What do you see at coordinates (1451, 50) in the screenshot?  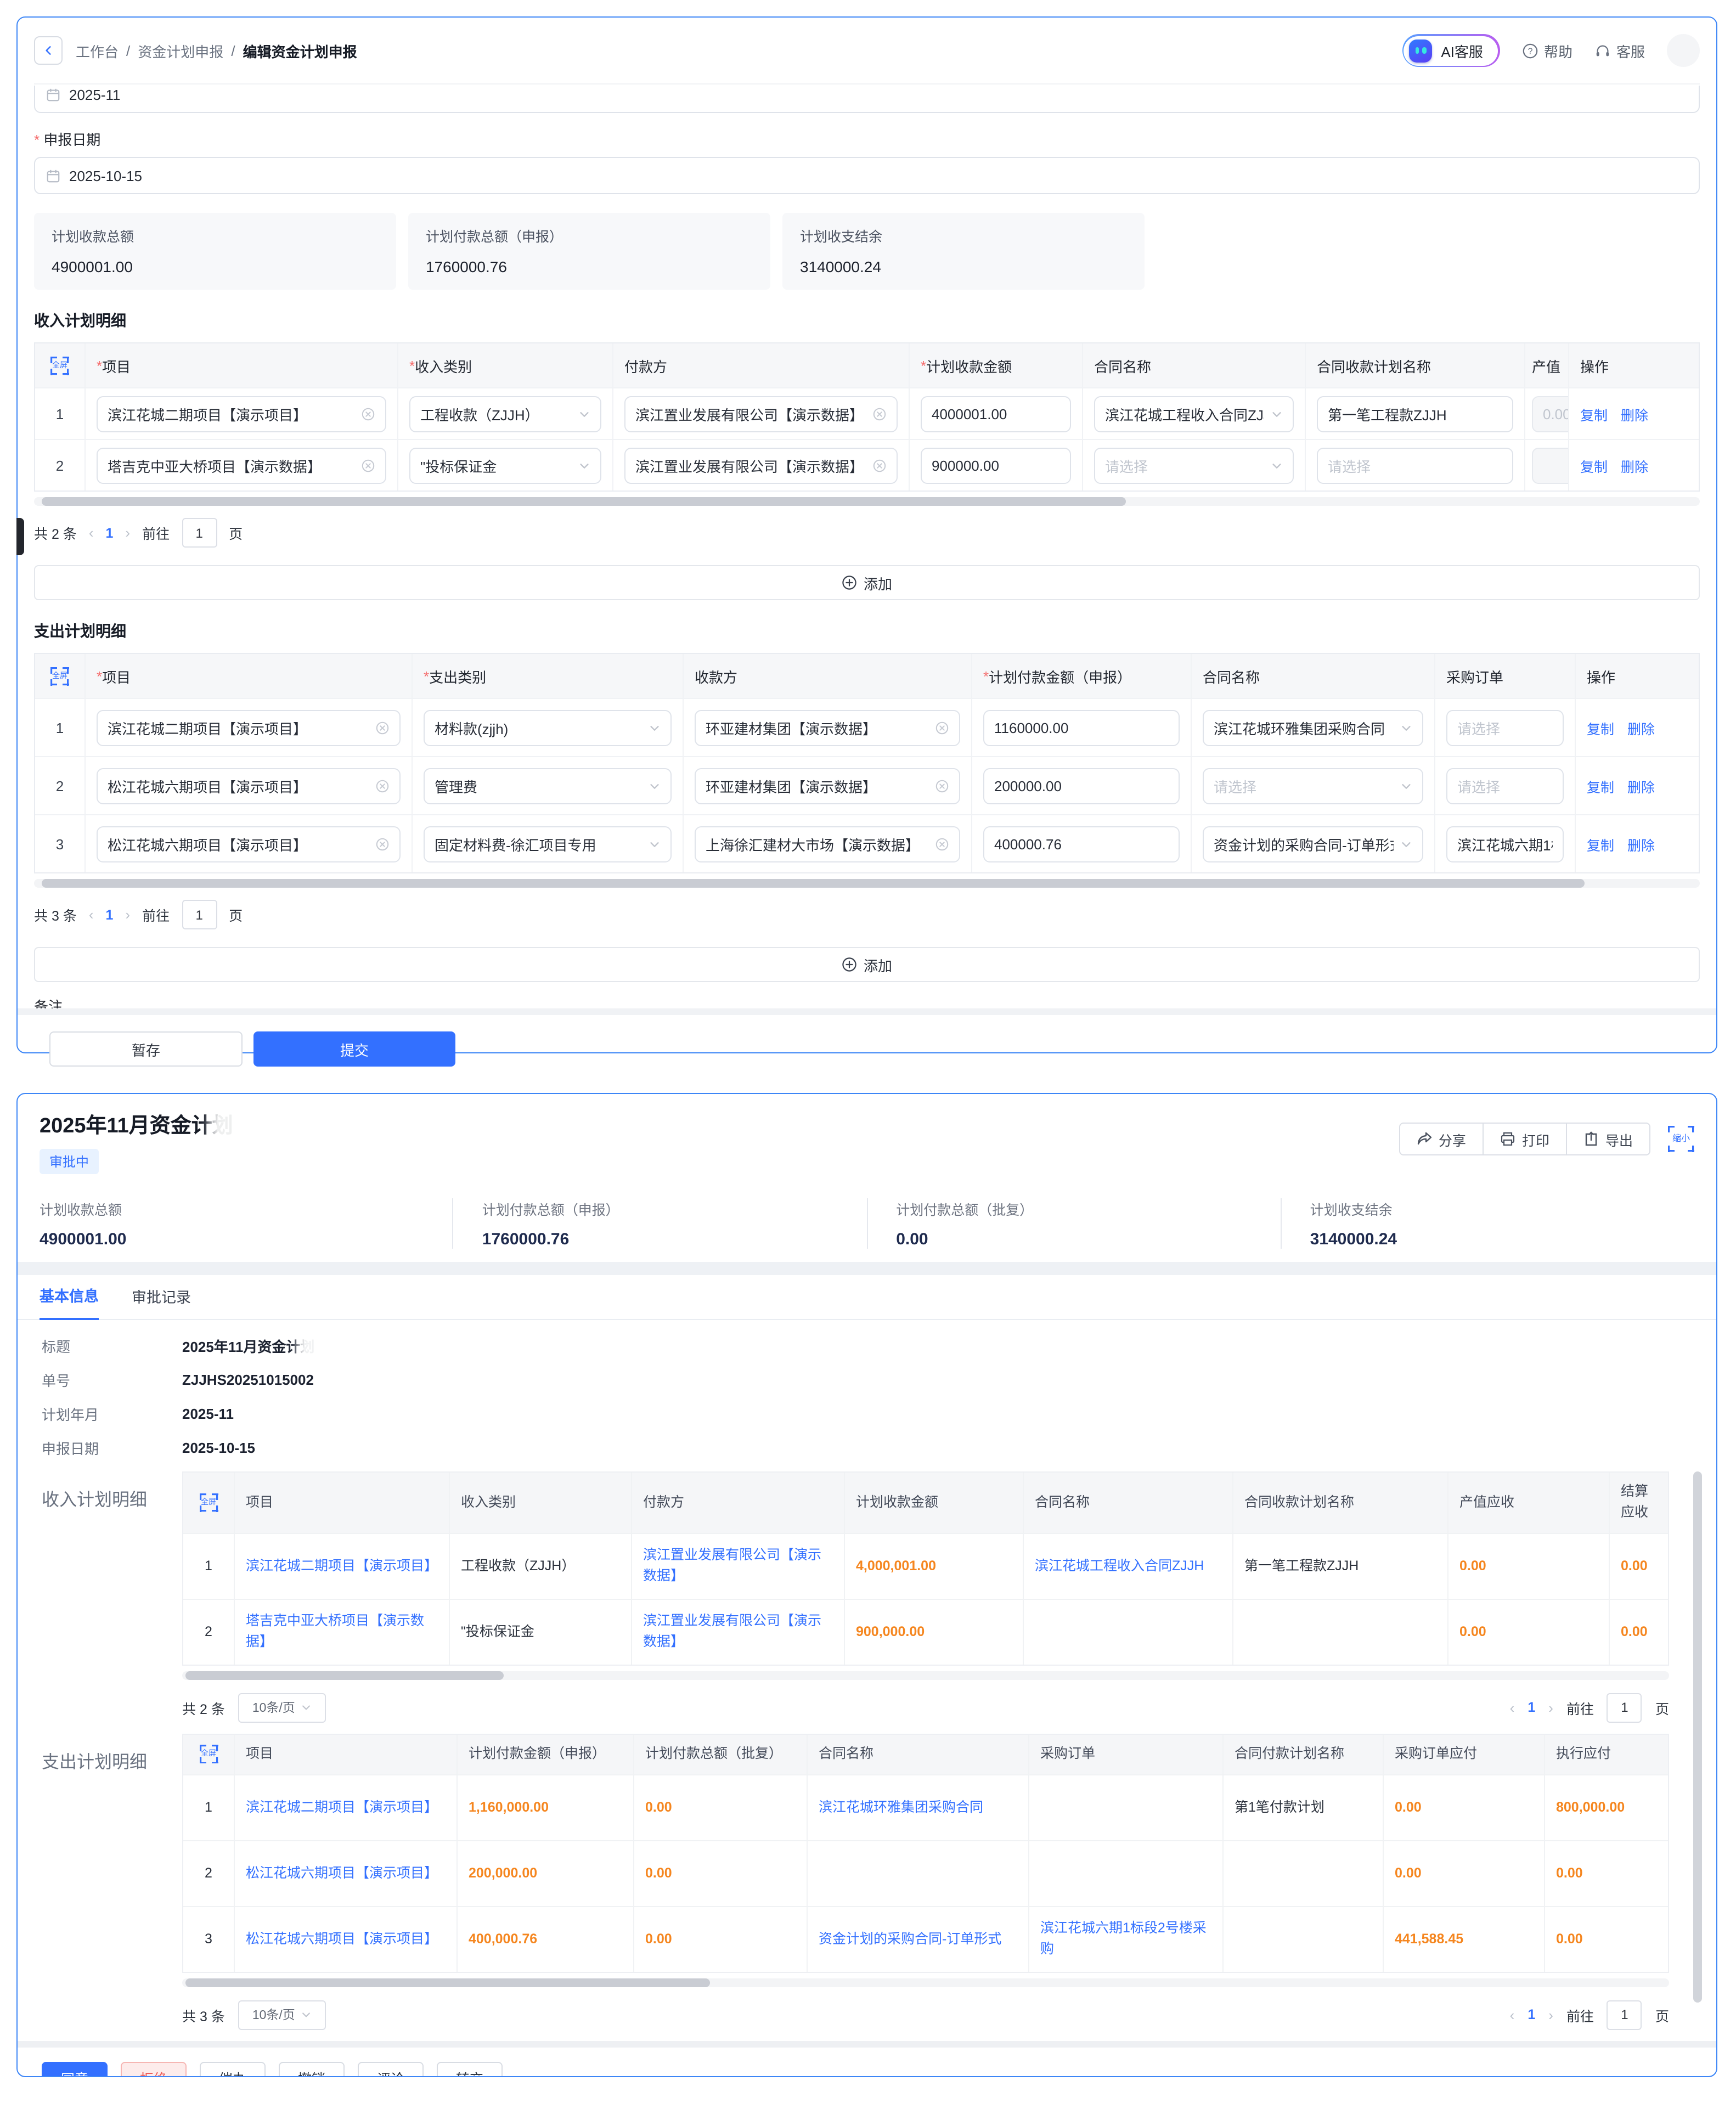 I see `ai-support-button: AI客服` at bounding box center [1451, 50].